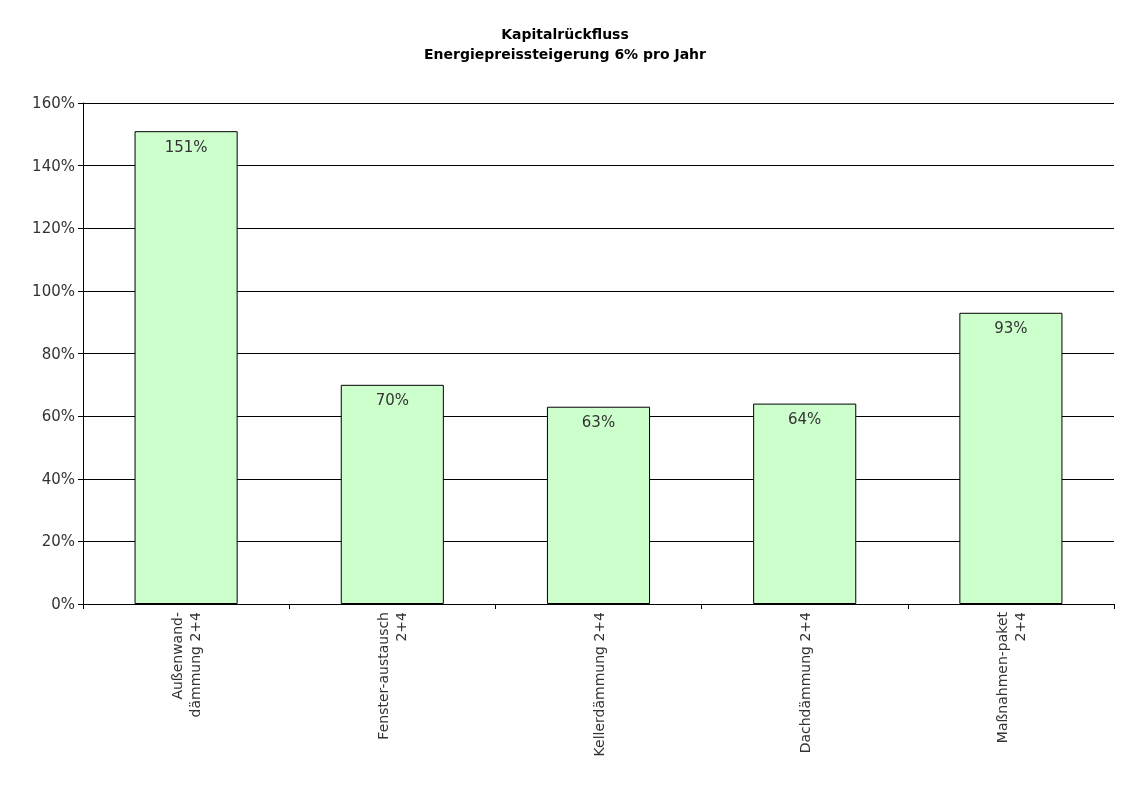 This screenshot has width=1130, height=787. What do you see at coordinates (186, 664) in the screenshot?
I see `x-tick-label: Außenwand- dämmung 2+4` at bounding box center [186, 664].